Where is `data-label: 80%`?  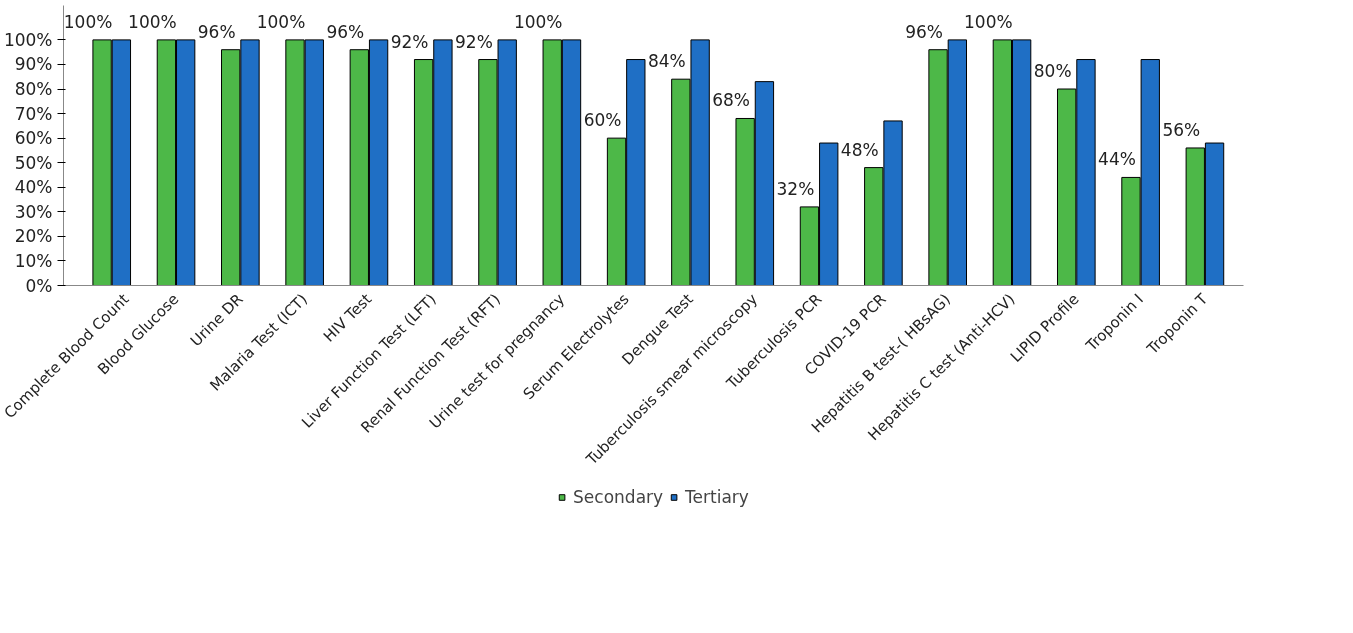 data-label: 80% is located at coordinates (1052, 71).